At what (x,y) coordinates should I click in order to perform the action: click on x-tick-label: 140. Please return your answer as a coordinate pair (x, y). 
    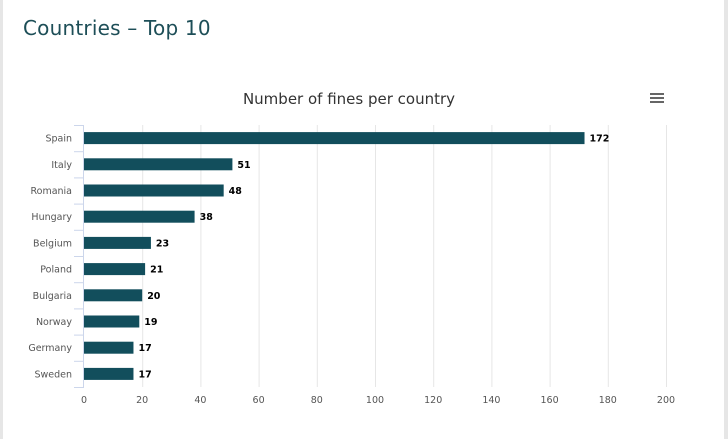
    Looking at the image, I should click on (491, 400).